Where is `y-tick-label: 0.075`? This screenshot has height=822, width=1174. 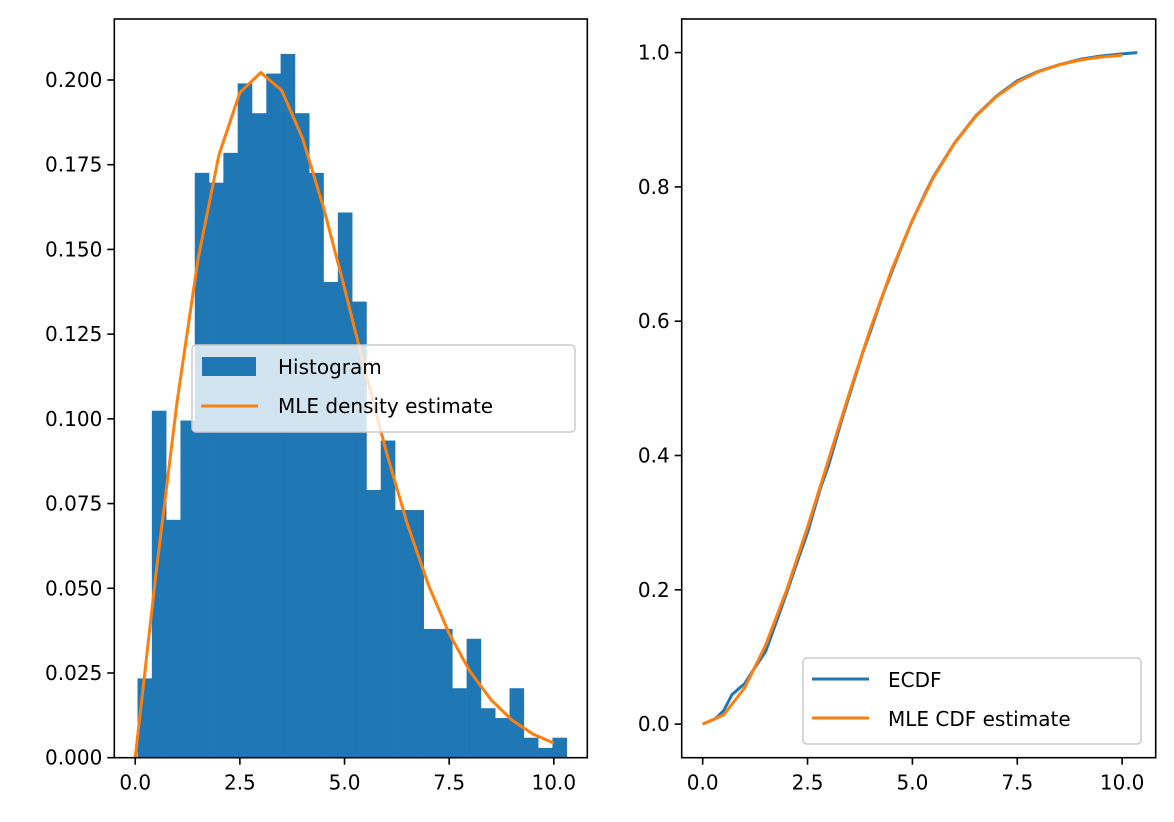 y-tick-label: 0.075 is located at coordinates (73, 504).